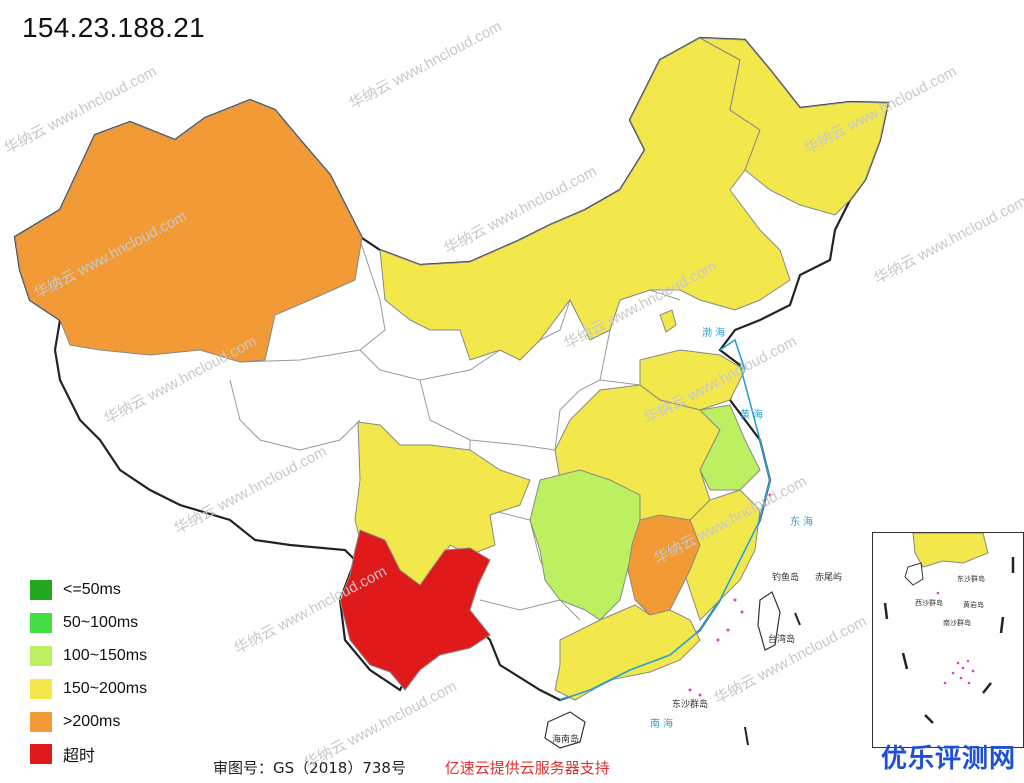  I want to click on region-yunnan, so click(415, 610).